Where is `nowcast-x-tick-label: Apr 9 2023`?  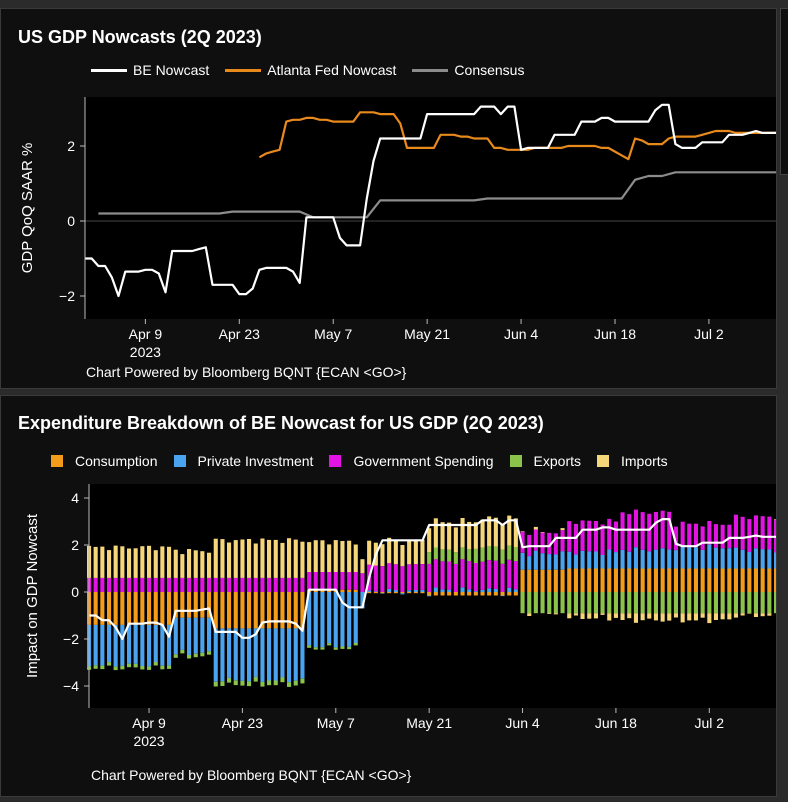
nowcast-x-tick-label: Apr 9 2023 is located at coordinates (146, 343).